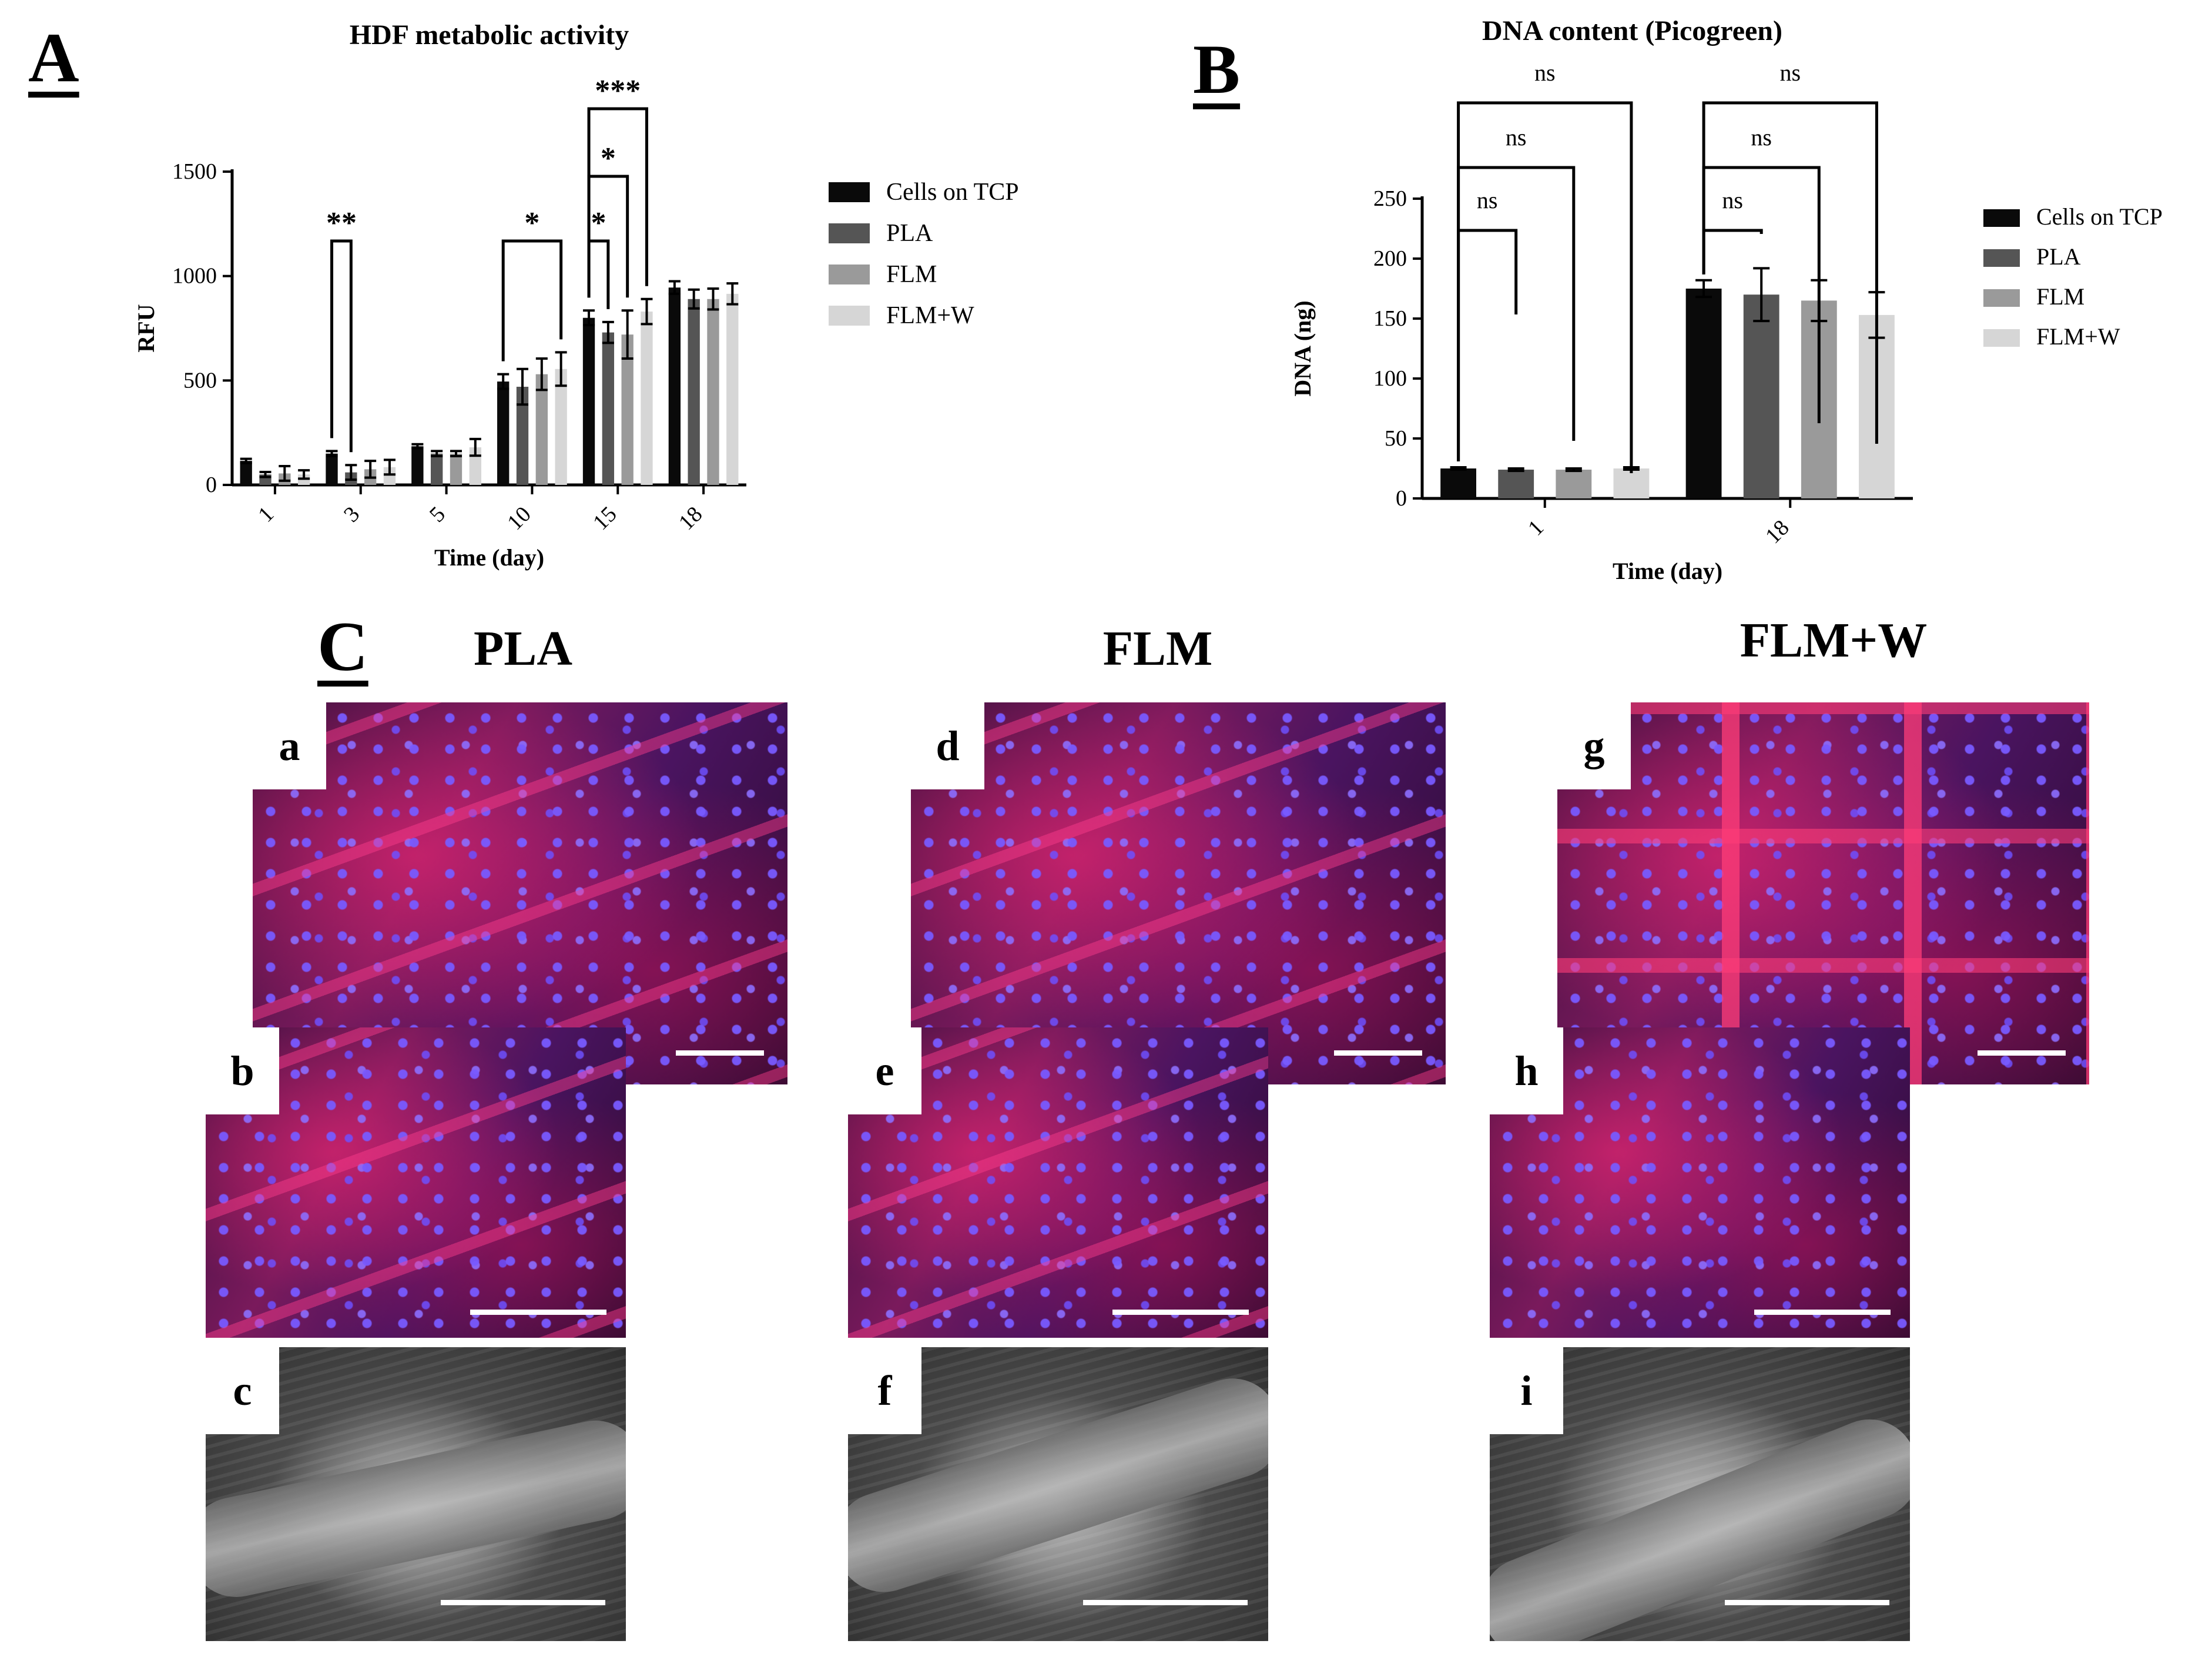 This screenshot has height=1664, width=2212. I want to click on chart-title: DNA content (Picogreen), so click(1632, 30).